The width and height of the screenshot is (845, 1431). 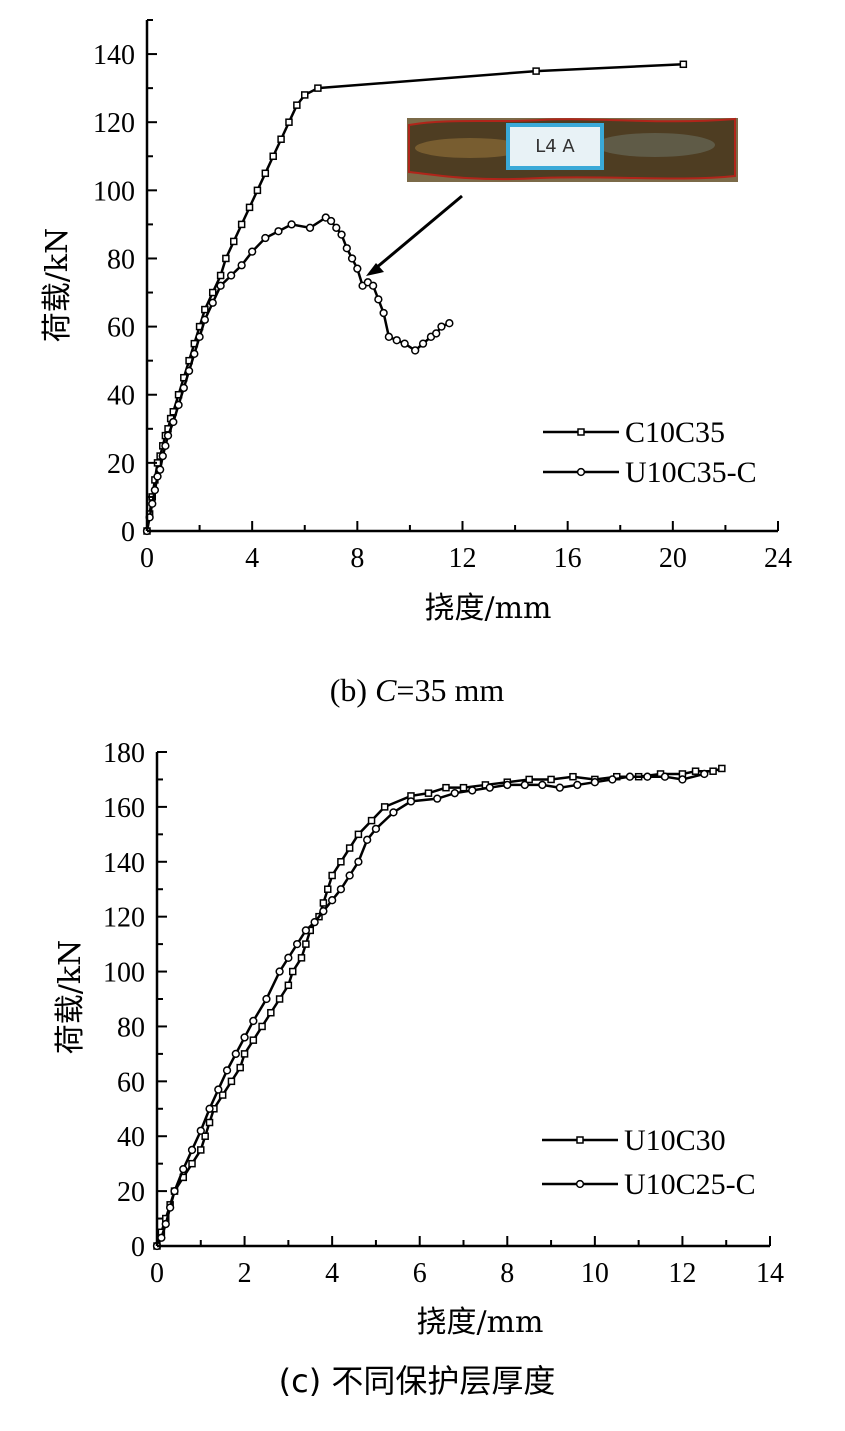 I want to click on chart-b-y-tick-label: 0, so click(x=128, y=532).